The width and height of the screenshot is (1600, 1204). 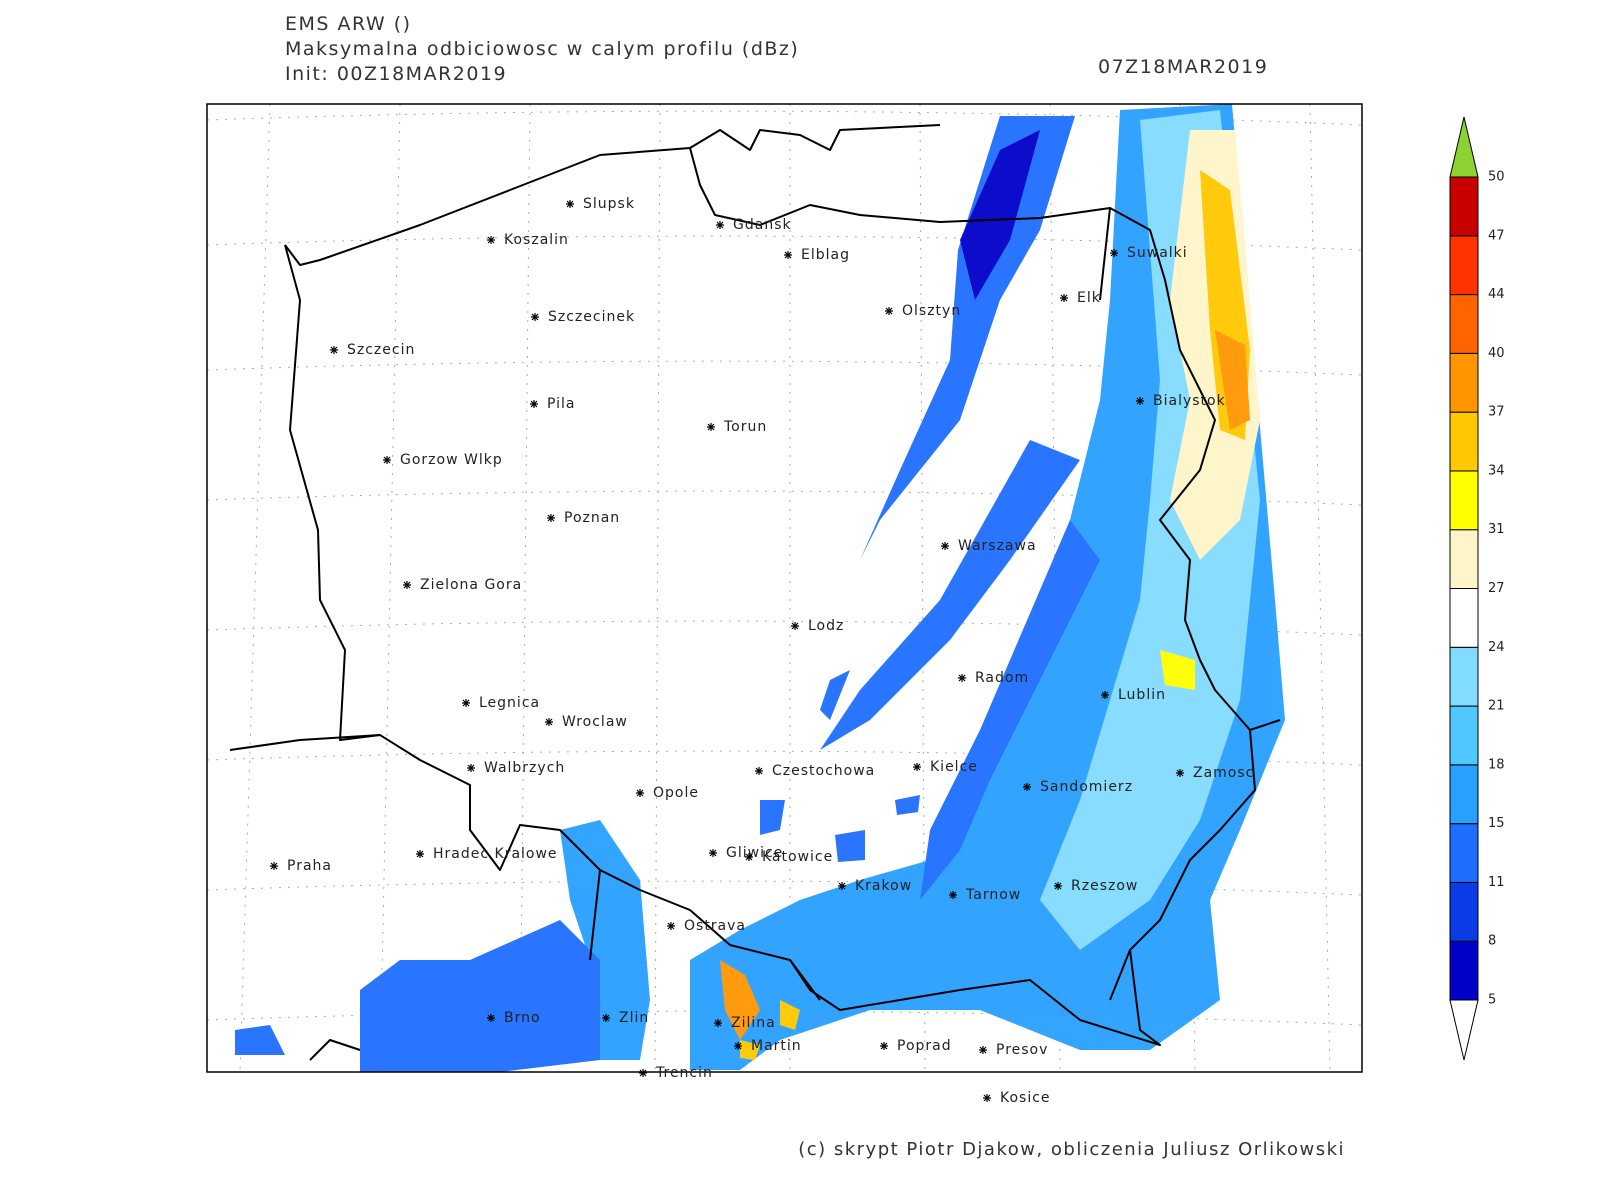 I want to click on city-name: Elblag, so click(x=825, y=255).